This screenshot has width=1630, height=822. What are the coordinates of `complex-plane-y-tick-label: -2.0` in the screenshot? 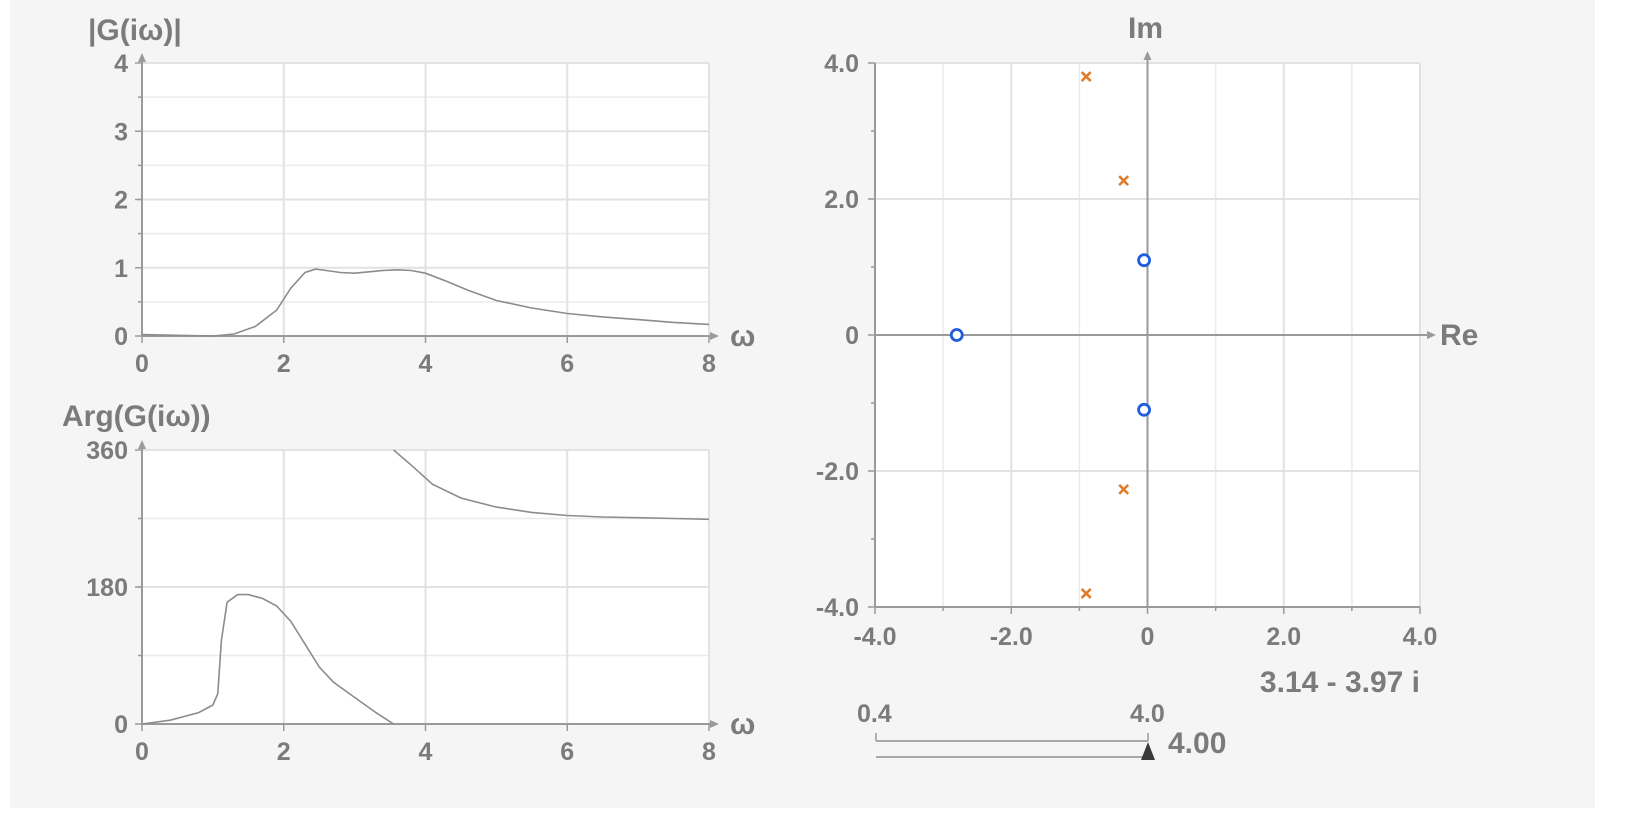 It's located at (837, 472).